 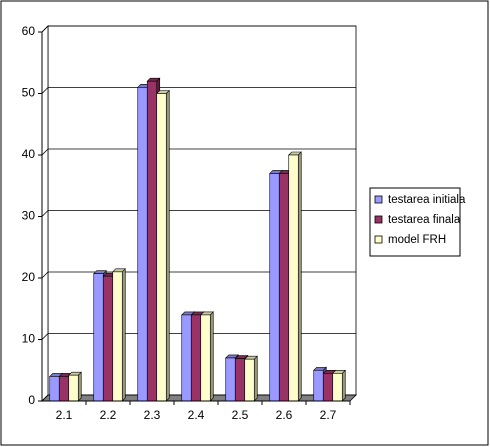 What do you see at coordinates (64, 415) in the screenshot?
I see `x-tick-label: 2.1` at bounding box center [64, 415].